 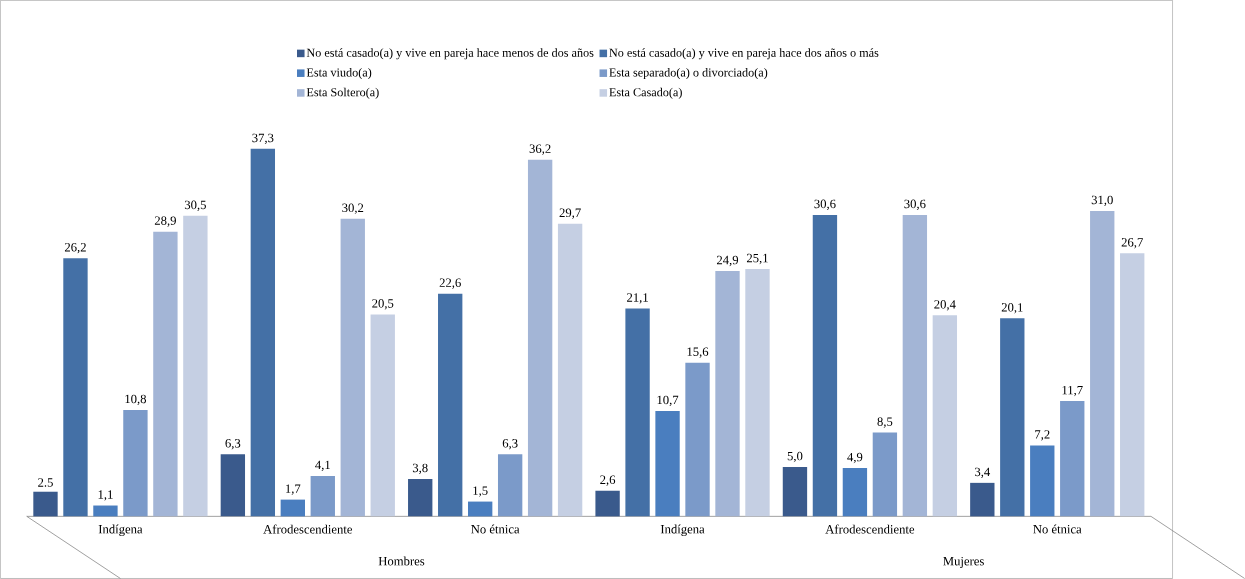 What do you see at coordinates (136, 400) in the screenshot?
I see `data-label: 10,8` at bounding box center [136, 400].